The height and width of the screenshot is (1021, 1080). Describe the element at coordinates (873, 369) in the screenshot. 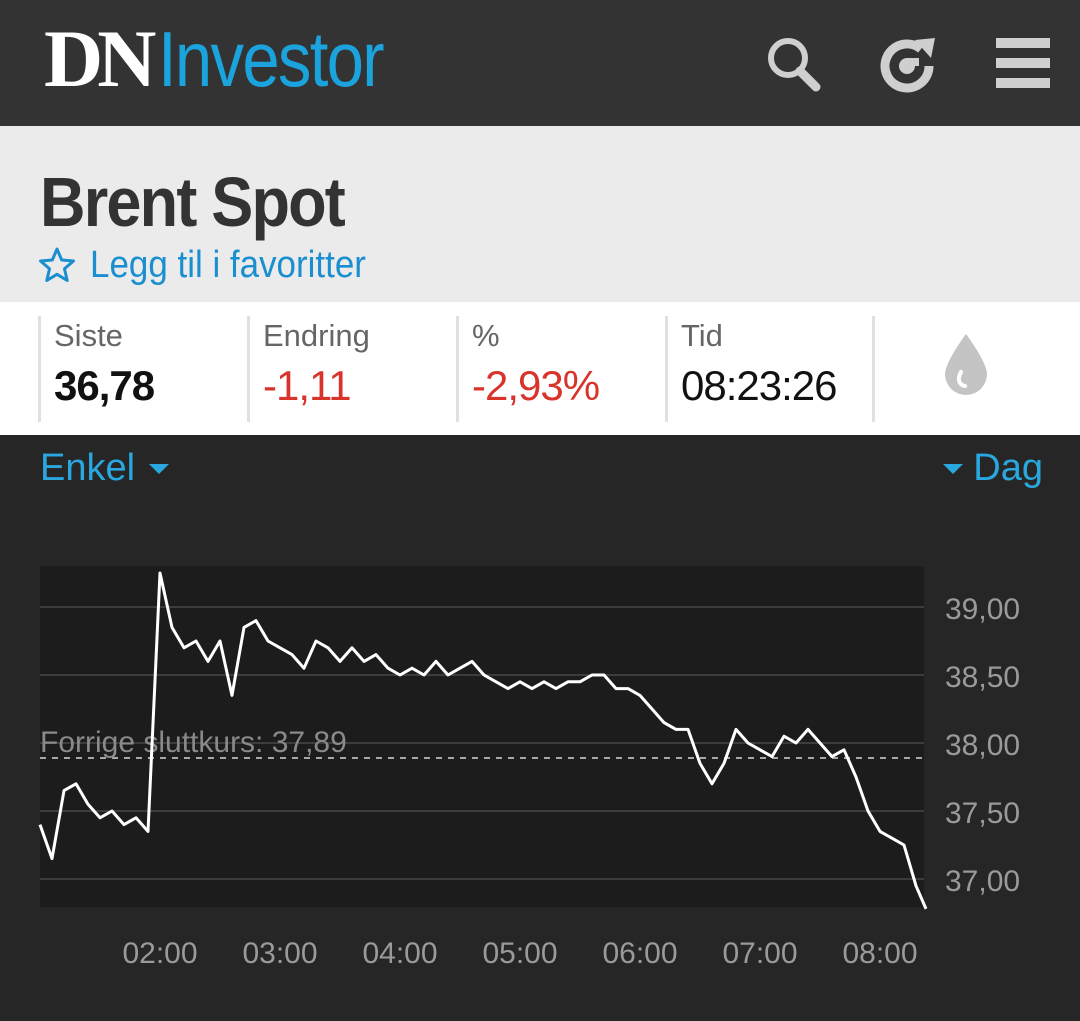

I see `stat-divider` at that location.